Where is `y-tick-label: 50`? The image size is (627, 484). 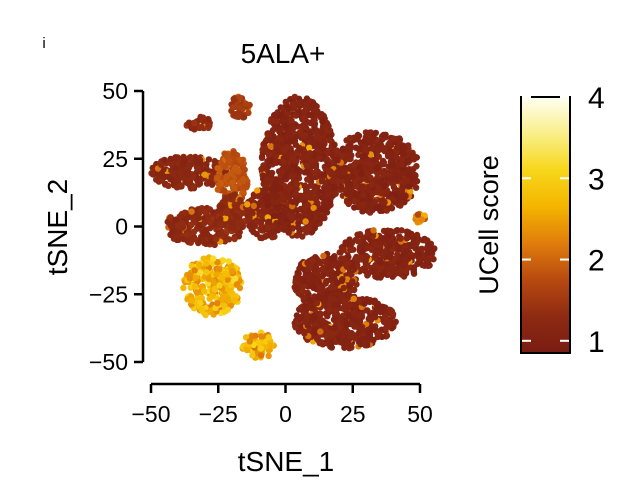 y-tick-label: 50 is located at coordinates (115, 91).